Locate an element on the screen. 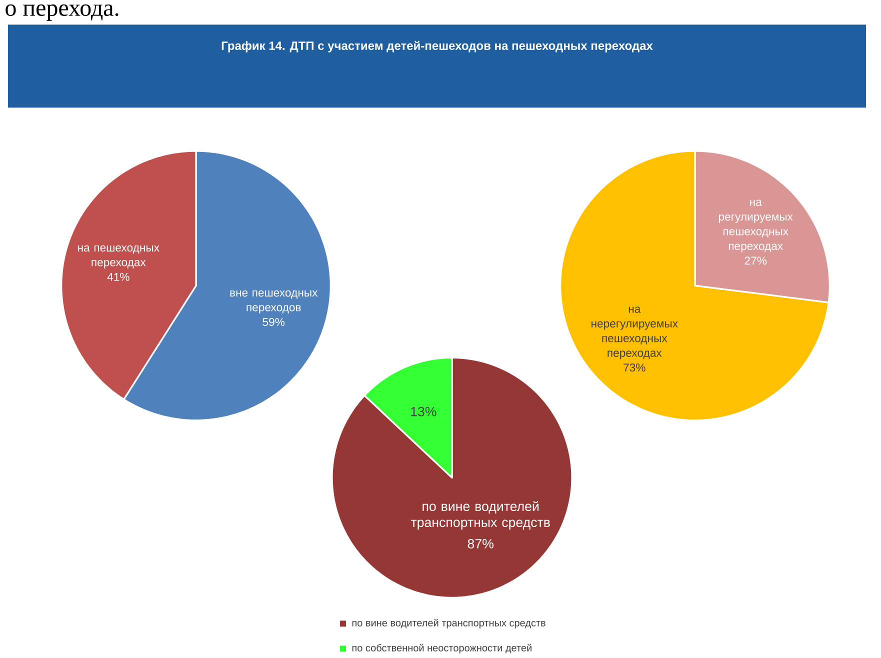  data-label: 87% is located at coordinates (481, 544).